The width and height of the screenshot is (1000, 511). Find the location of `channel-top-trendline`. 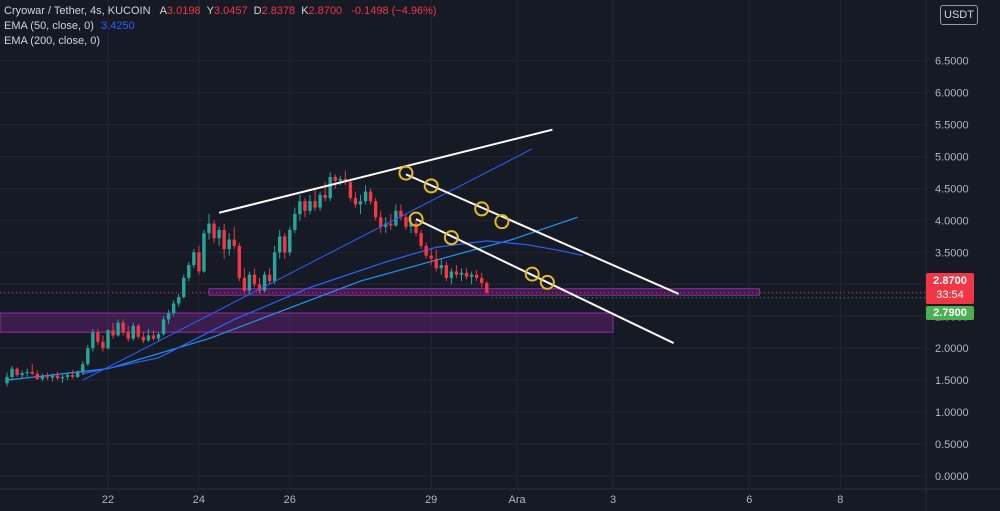

channel-top-trendline is located at coordinates (542, 234).